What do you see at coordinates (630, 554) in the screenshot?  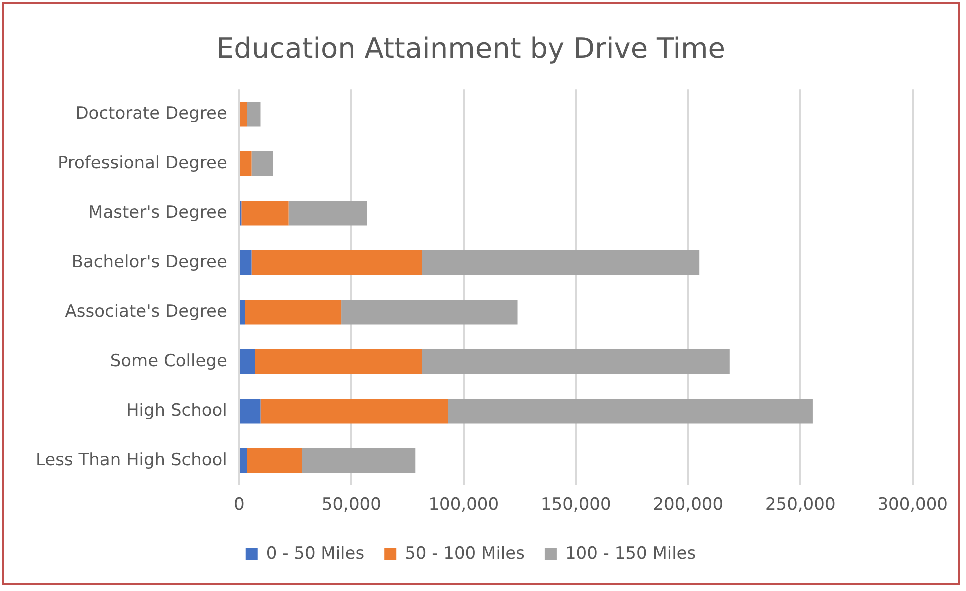 I see `legend-label: 100 - 150 Miles` at bounding box center [630, 554].